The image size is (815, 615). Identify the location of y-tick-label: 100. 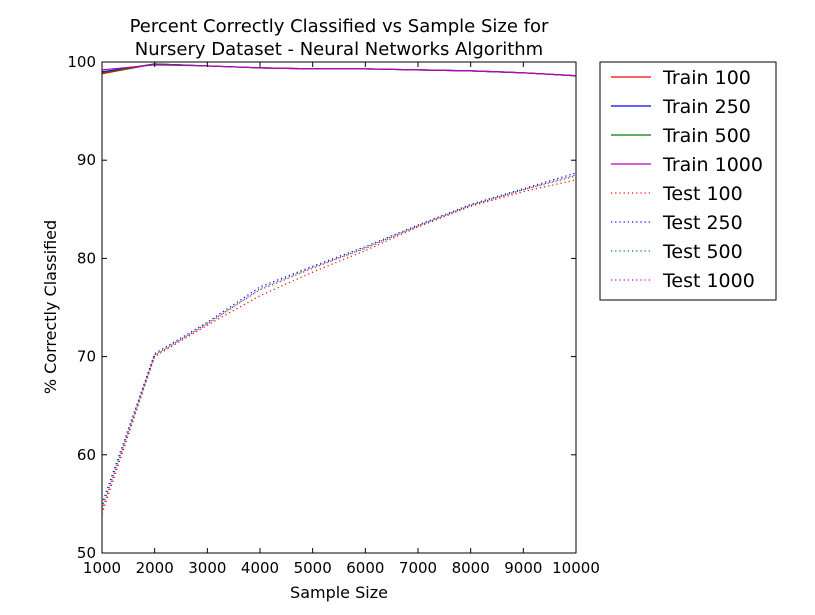
(81, 62).